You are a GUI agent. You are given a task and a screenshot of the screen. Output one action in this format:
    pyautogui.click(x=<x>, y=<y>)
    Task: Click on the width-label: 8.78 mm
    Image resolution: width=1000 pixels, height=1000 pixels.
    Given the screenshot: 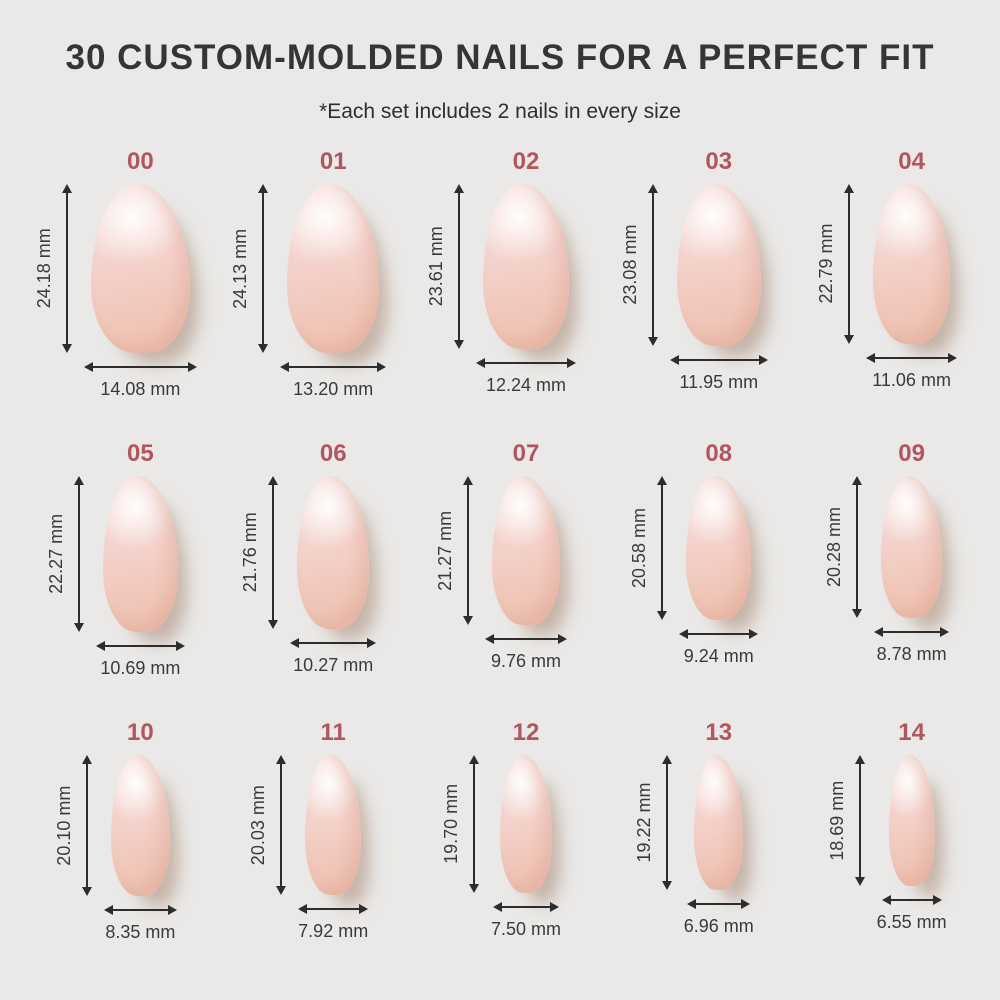 What is the action you would take?
    pyautogui.click(x=911, y=654)
    